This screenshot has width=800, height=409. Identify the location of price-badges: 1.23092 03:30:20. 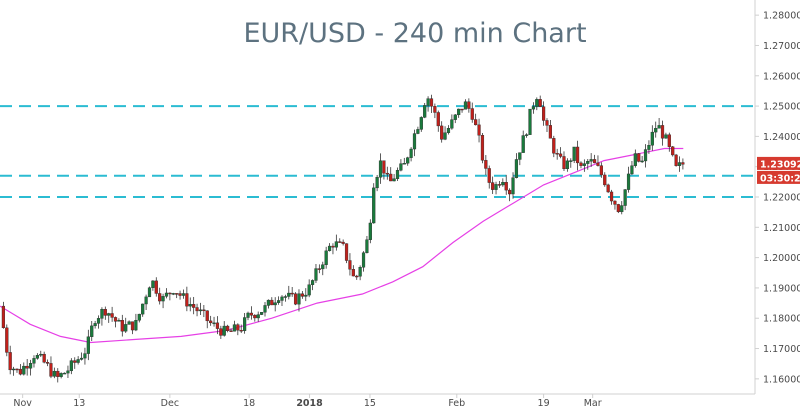
(778, 170).